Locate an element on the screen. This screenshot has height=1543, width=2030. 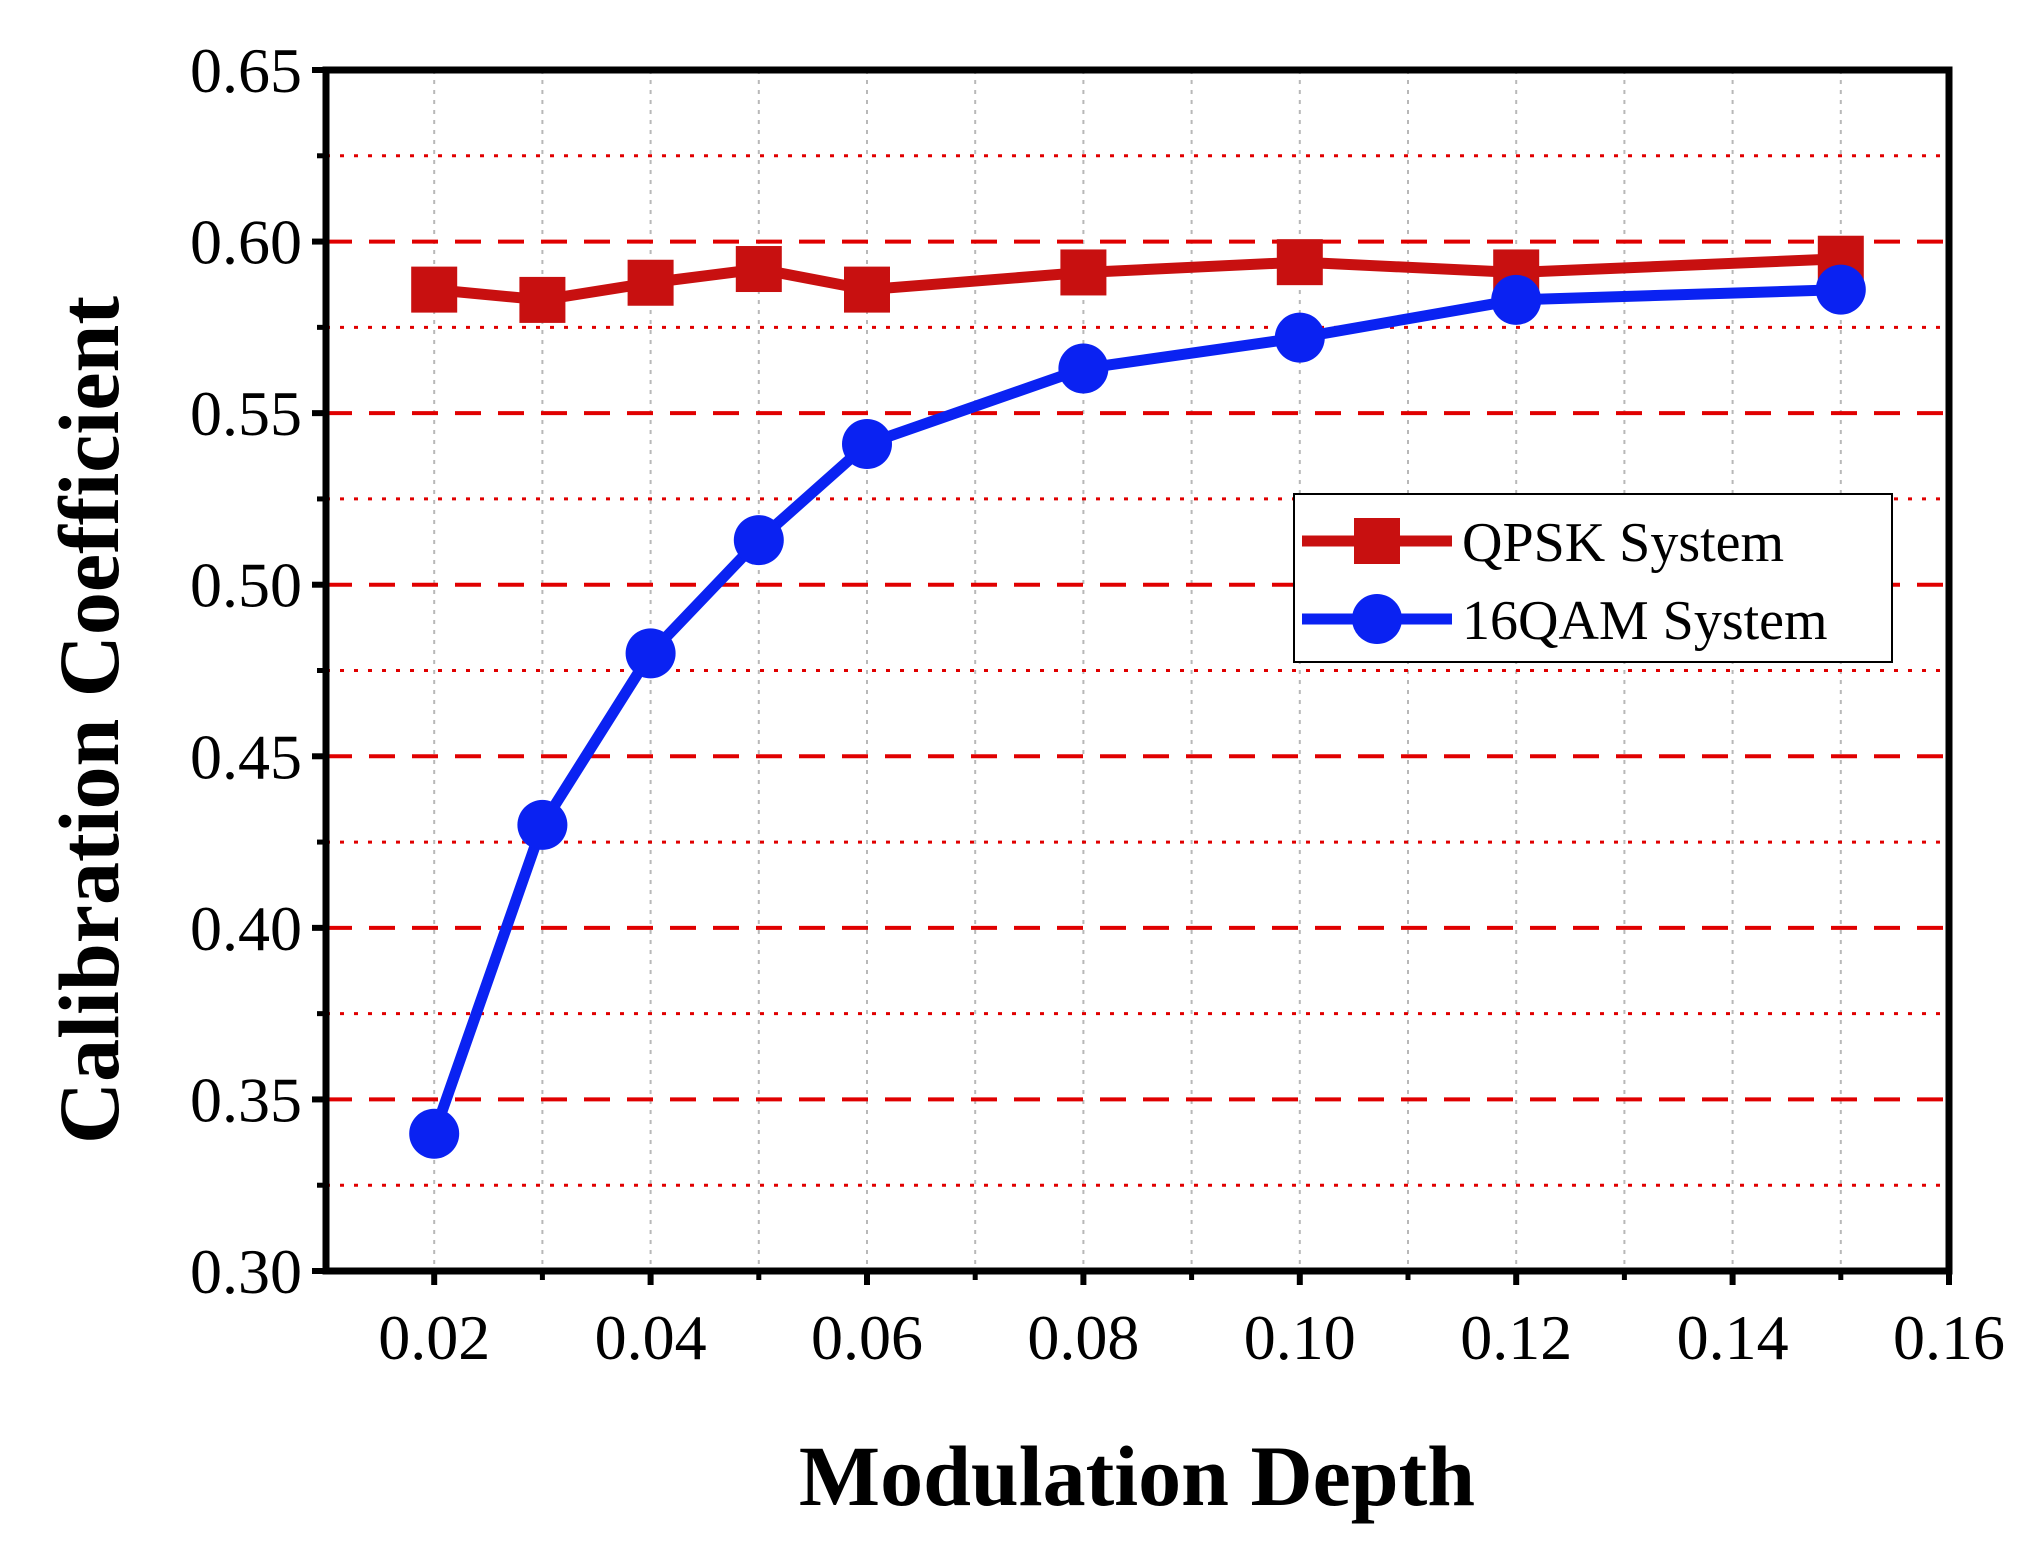
x-axis-title: Modulation Depth is located at coordinates (1137, 1476).